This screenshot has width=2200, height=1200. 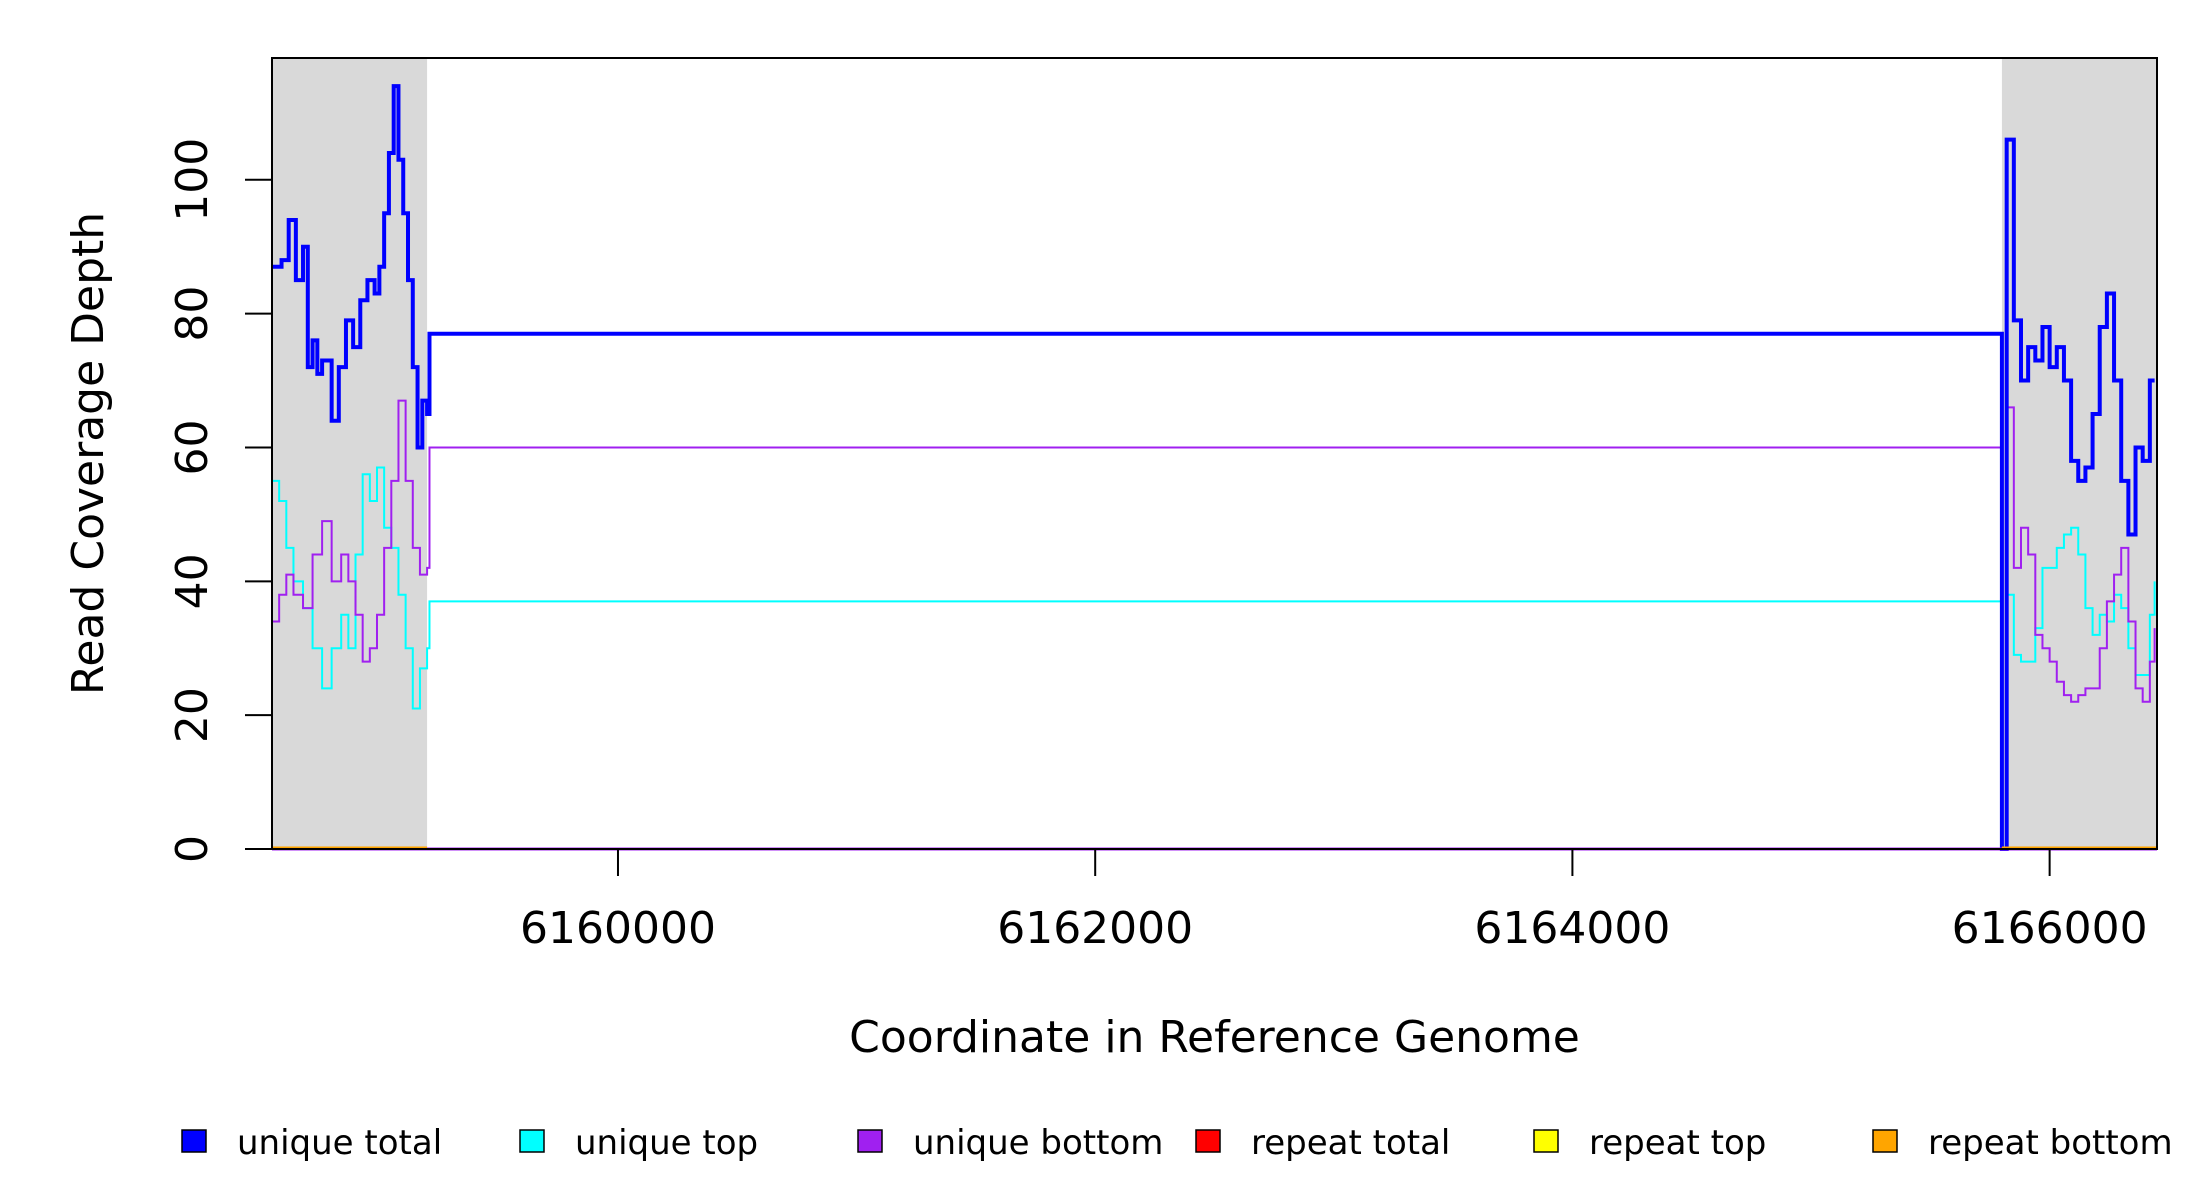 I want to click on legend-swatch-repeat-total, so click(x=1208, y=1141).